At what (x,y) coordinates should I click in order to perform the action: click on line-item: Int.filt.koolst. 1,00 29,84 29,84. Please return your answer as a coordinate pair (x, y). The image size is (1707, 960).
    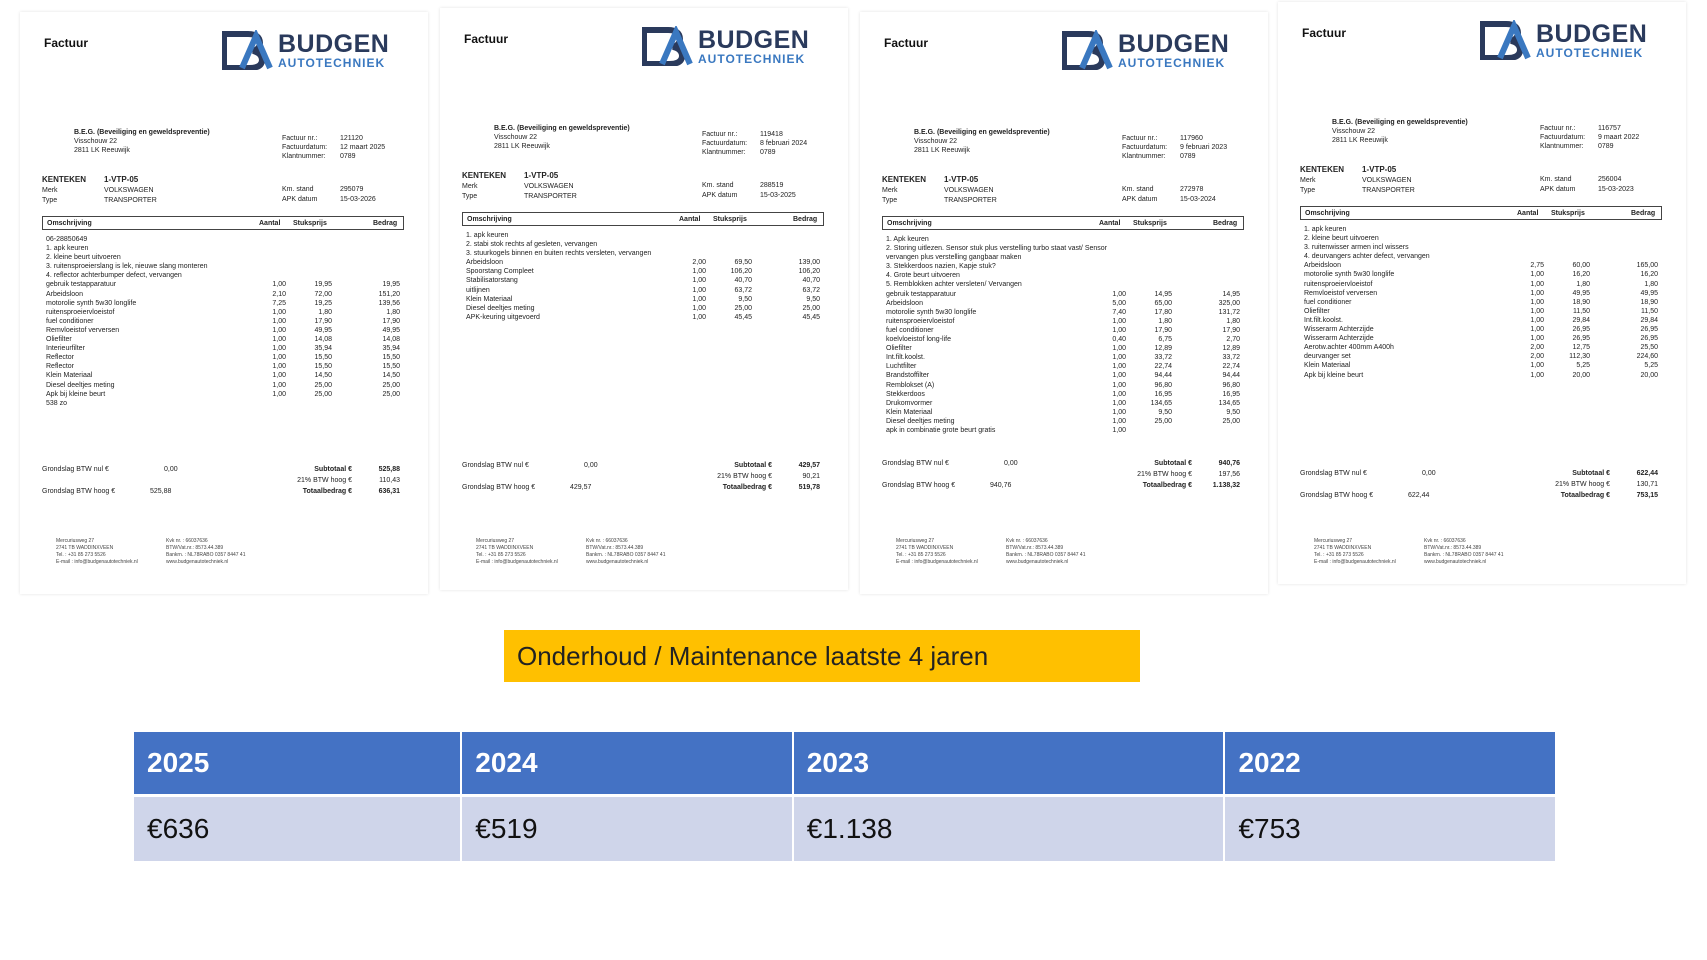
    Looking at the image, I should click on (1481, 320).